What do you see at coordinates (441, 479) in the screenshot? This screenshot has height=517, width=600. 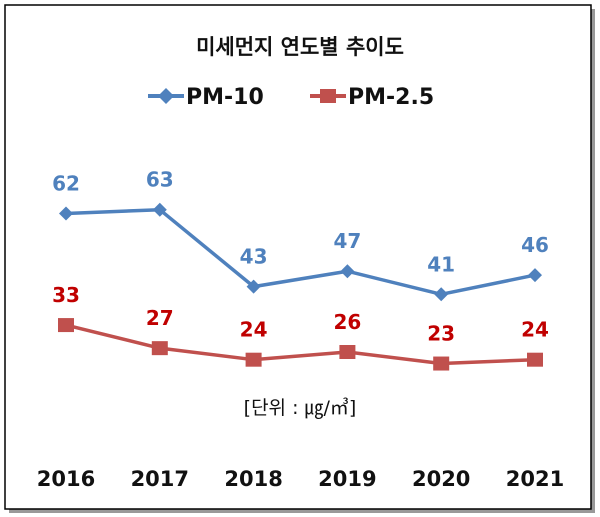 I see `x-tick-label-2020: 2020` at bounding box center [441, 479].